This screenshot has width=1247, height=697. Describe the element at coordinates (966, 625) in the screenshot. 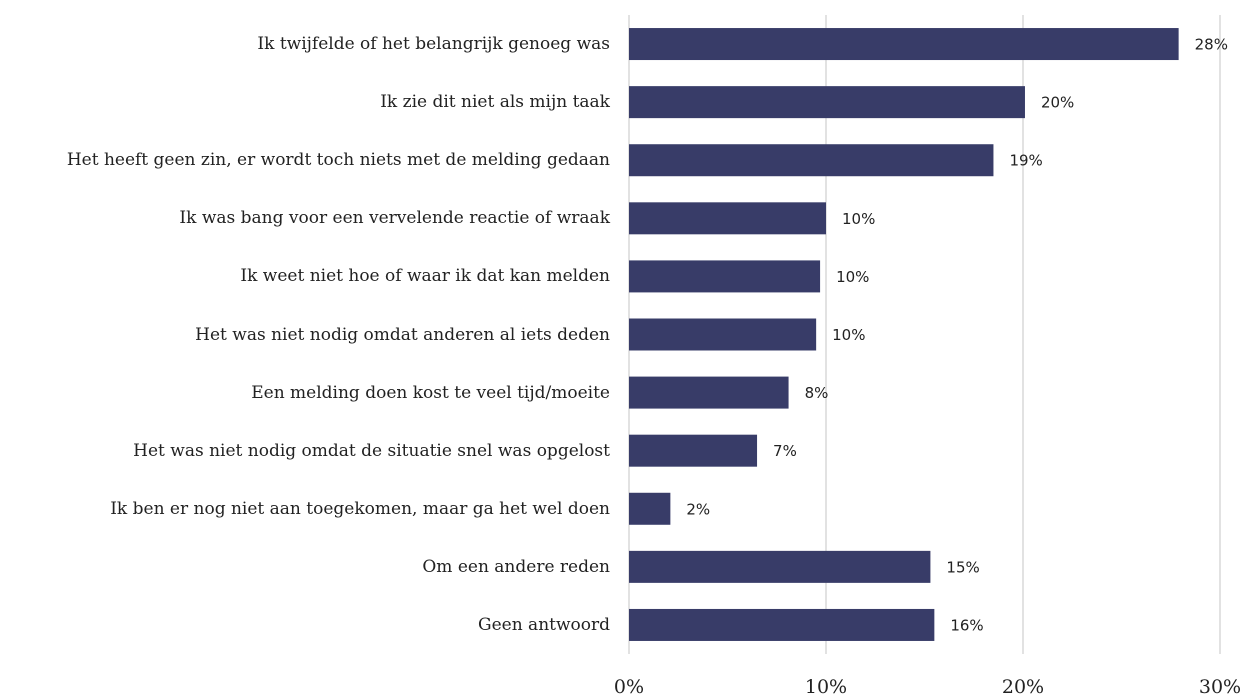

I see `value-label: 16%` at that location.